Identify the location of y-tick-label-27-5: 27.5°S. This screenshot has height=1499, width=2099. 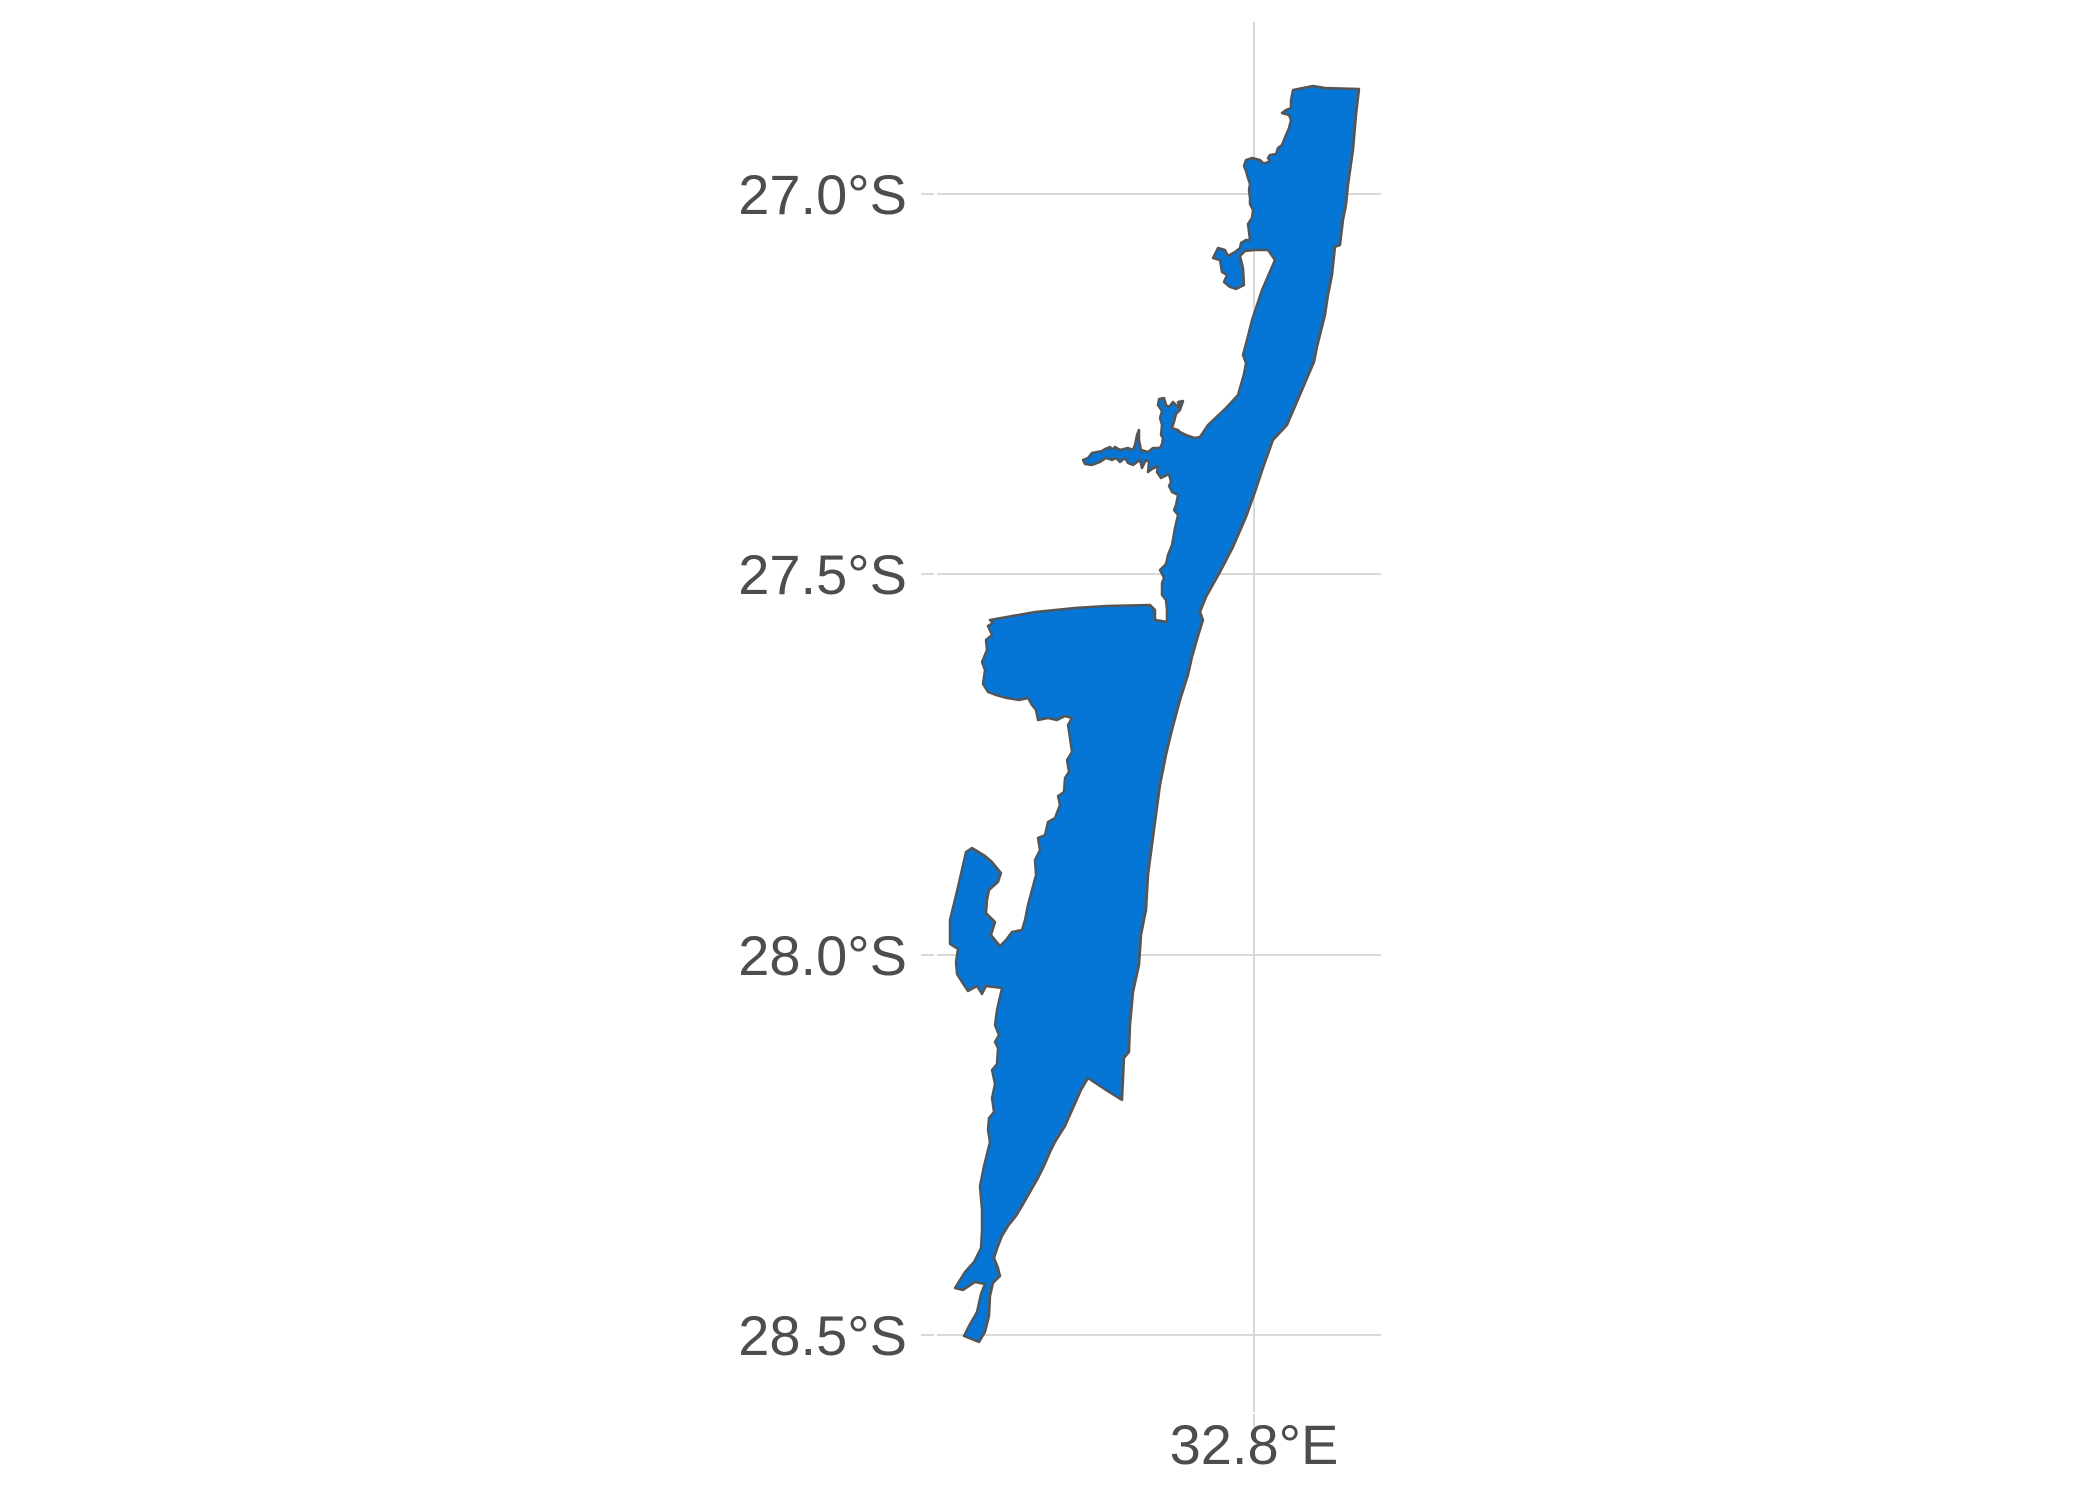
(822, 574).